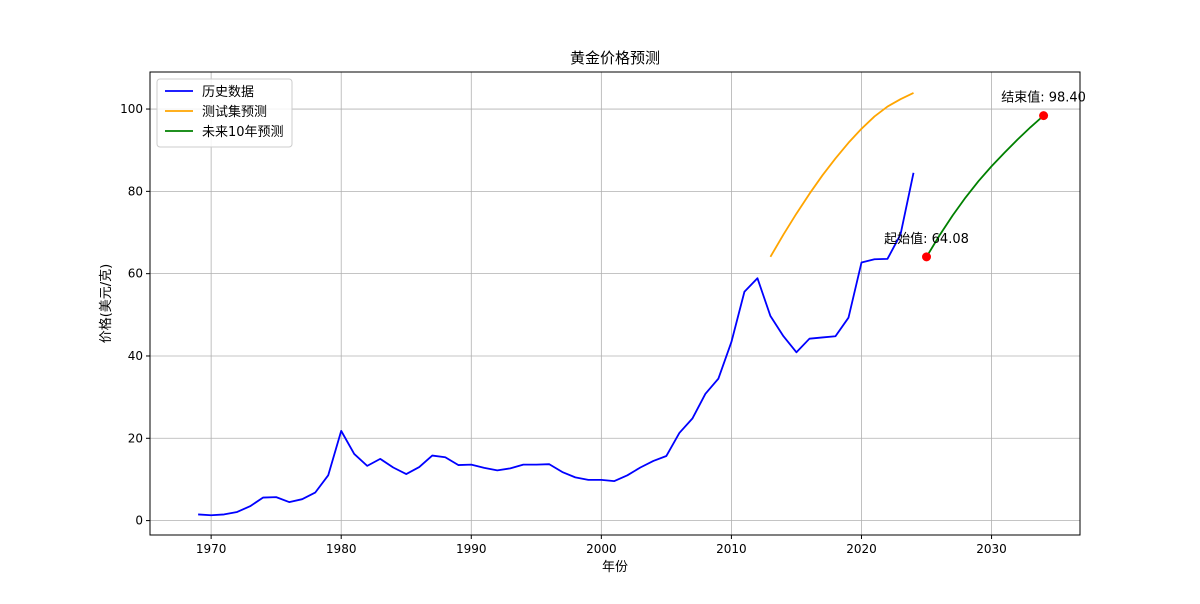 The width and height of the screenshot is (1200, 604). What do you see at coordinates (615, 58) in the screenshot?
I see `chart-title: 黄金价格预测` at bounding box center [615, 58].